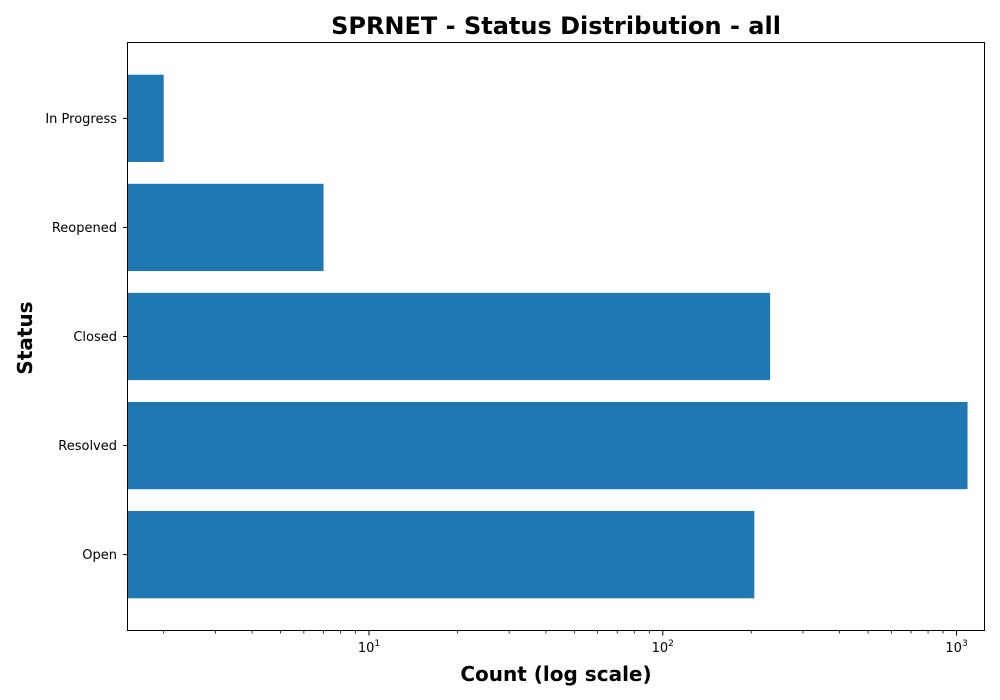  What do you see at coordinates (87, 446) in the screenshot?
I see `y-tick-label-resolved: Resolved` at bounding box center [87, 446].